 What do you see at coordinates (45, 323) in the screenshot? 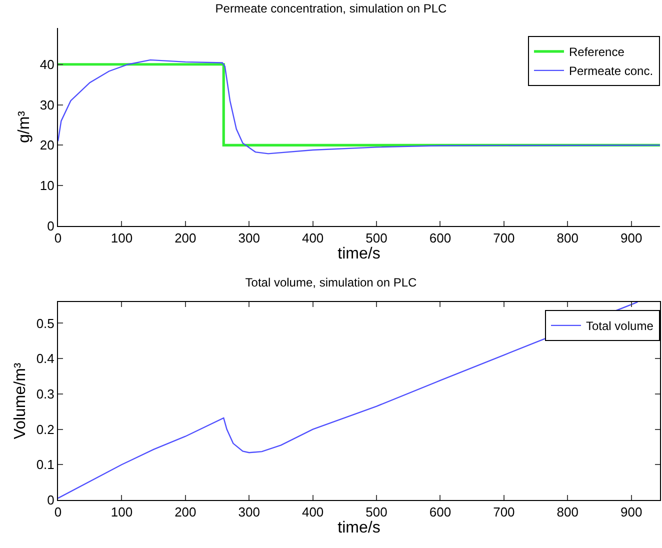
I see `y-tick-label: 0.5` at bounding box center [45, 323].